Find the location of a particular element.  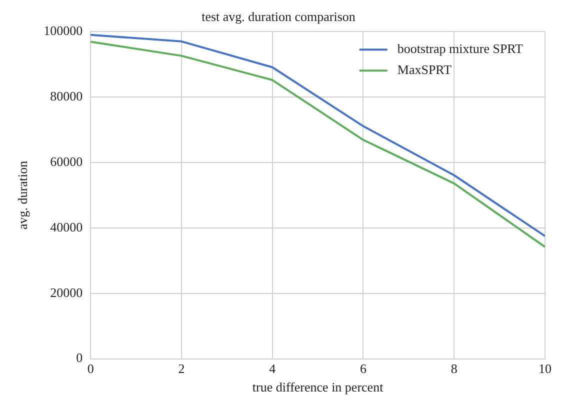

y-tick-label: 20000 is located at coordinates (66, 292).